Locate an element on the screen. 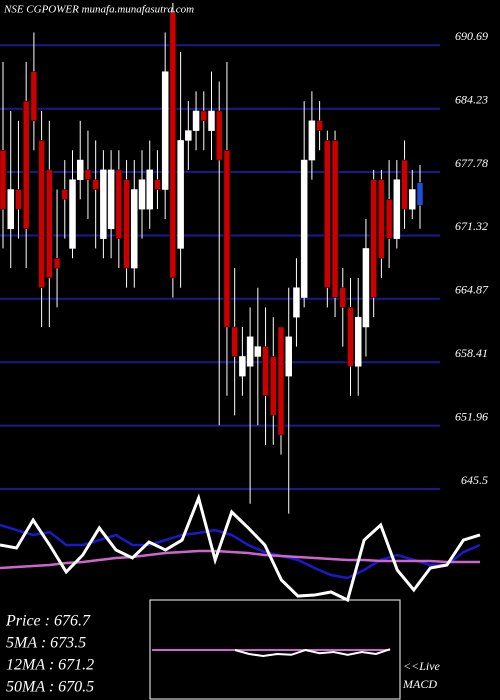 This screenshot has width=500, height=700. y-tick-label: 645.5 is located at coordinates (474, 480).